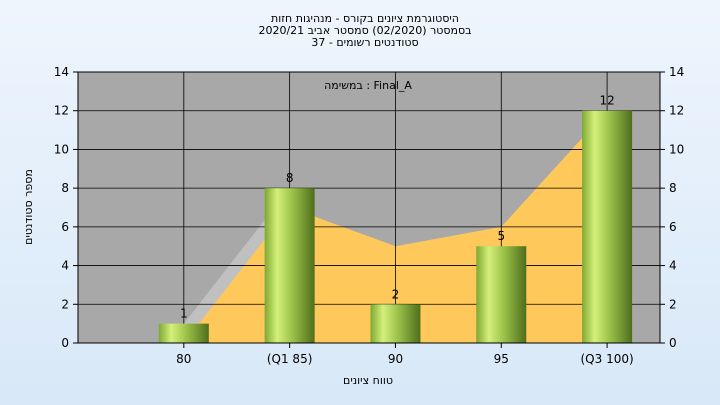 The height and width of the screenshot is (405, 720). I want to click on left-y-tick-label: 14, so click(61, 72).